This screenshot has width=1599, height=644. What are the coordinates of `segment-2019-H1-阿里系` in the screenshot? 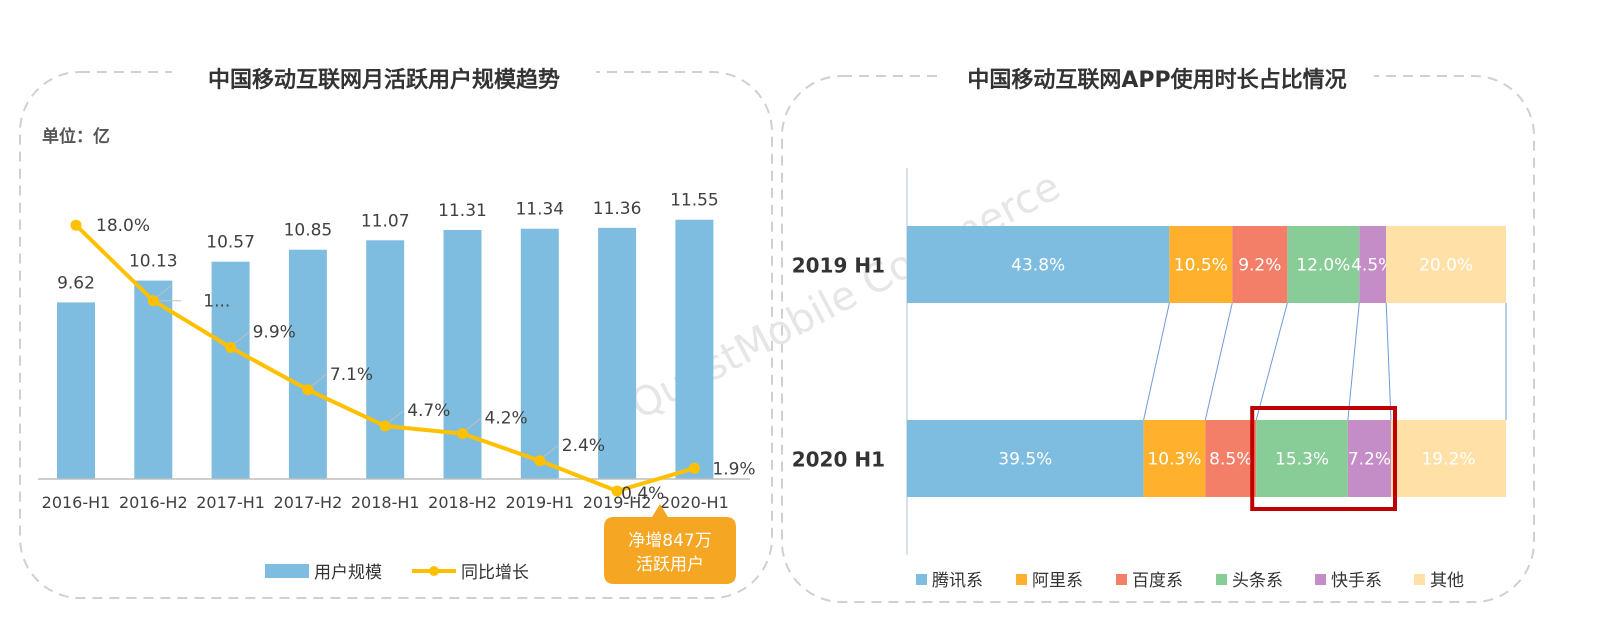 It's located at (1201, 264).